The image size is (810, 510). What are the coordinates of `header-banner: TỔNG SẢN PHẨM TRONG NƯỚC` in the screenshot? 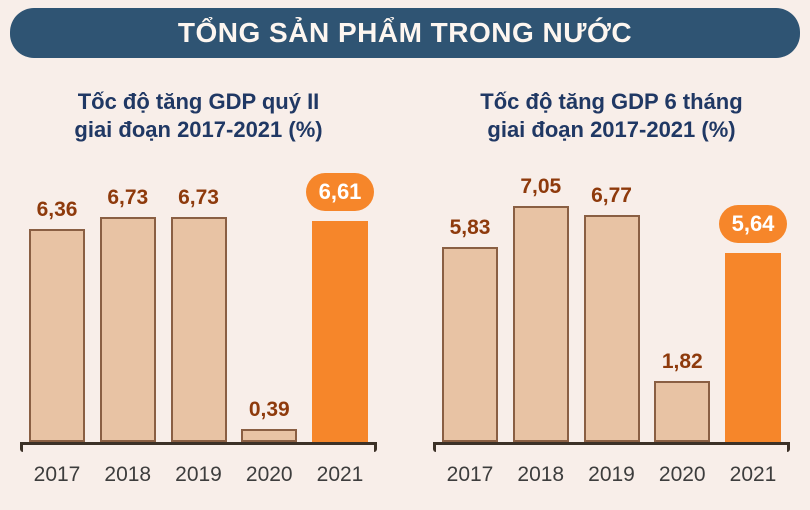 It's located at (405, 33).